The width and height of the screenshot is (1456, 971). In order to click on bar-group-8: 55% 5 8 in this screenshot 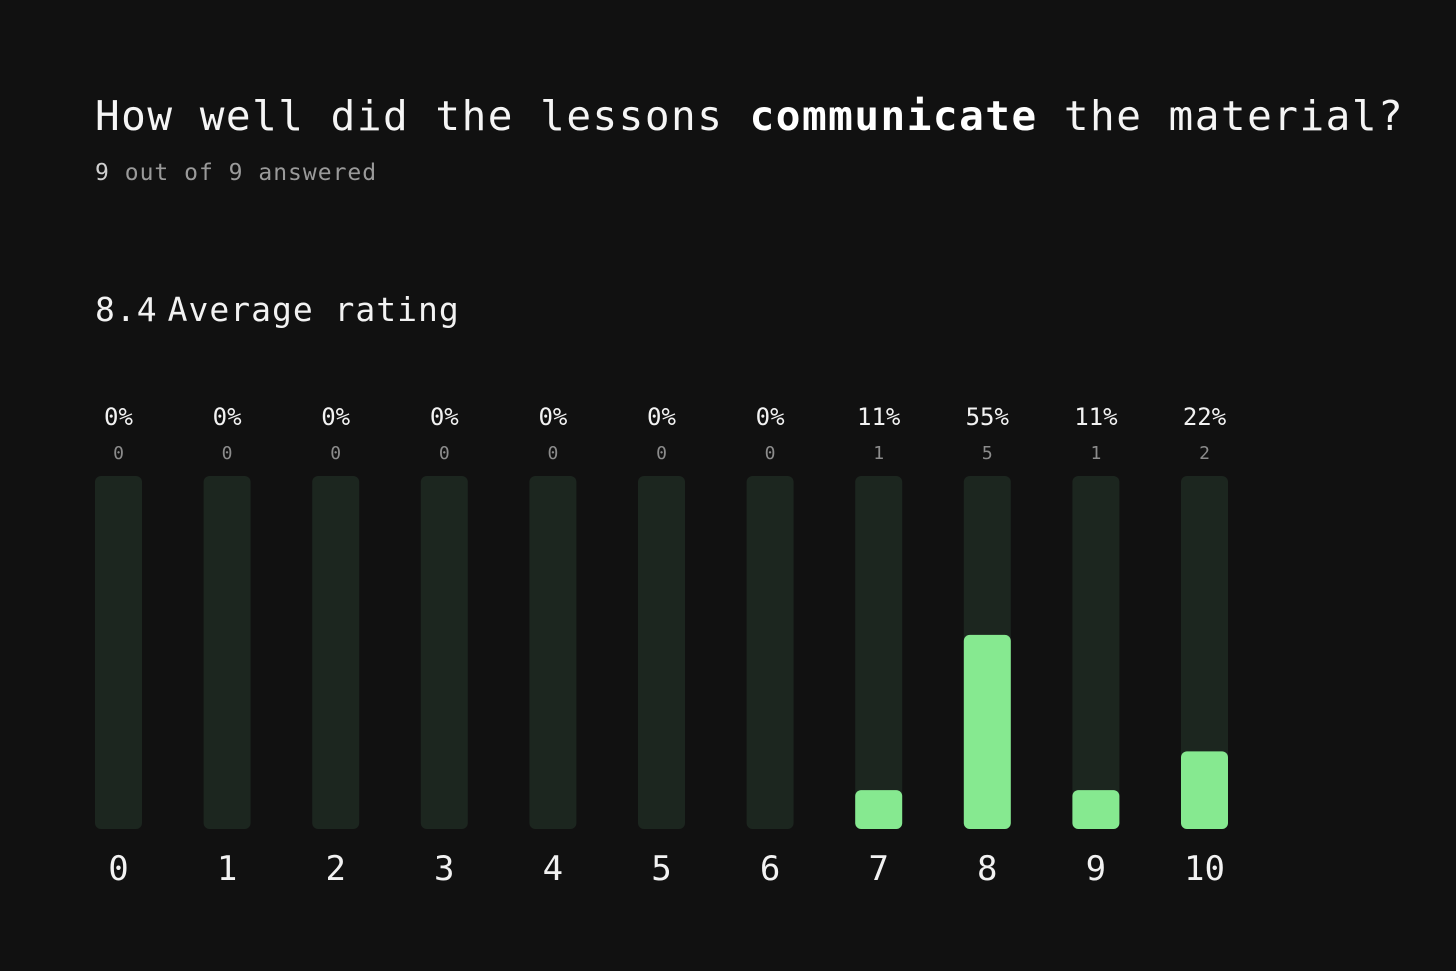, I will do `click(987, 646)`.